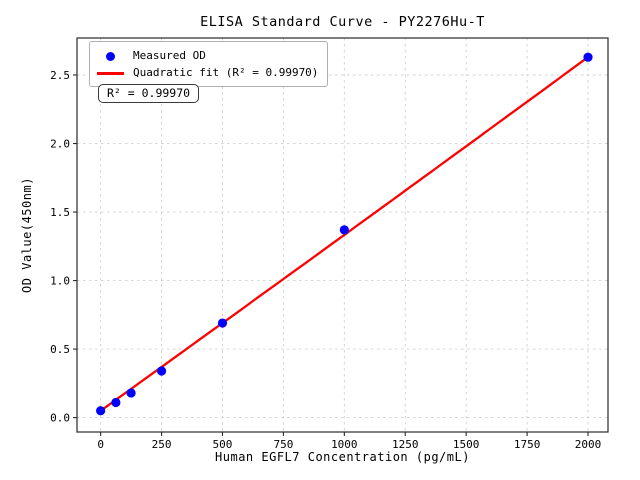  Describe the element at coordinates (223, 444) in the screenshot. I see `x-tick-label: 500` at that location.